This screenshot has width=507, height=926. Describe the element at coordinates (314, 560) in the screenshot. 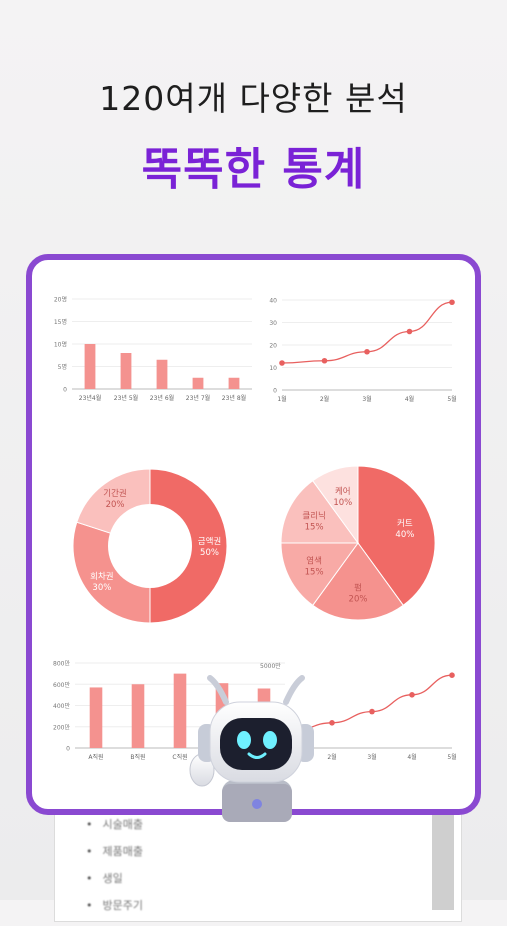

I see `chart-service-pie-slice-label: 염색` at that location.